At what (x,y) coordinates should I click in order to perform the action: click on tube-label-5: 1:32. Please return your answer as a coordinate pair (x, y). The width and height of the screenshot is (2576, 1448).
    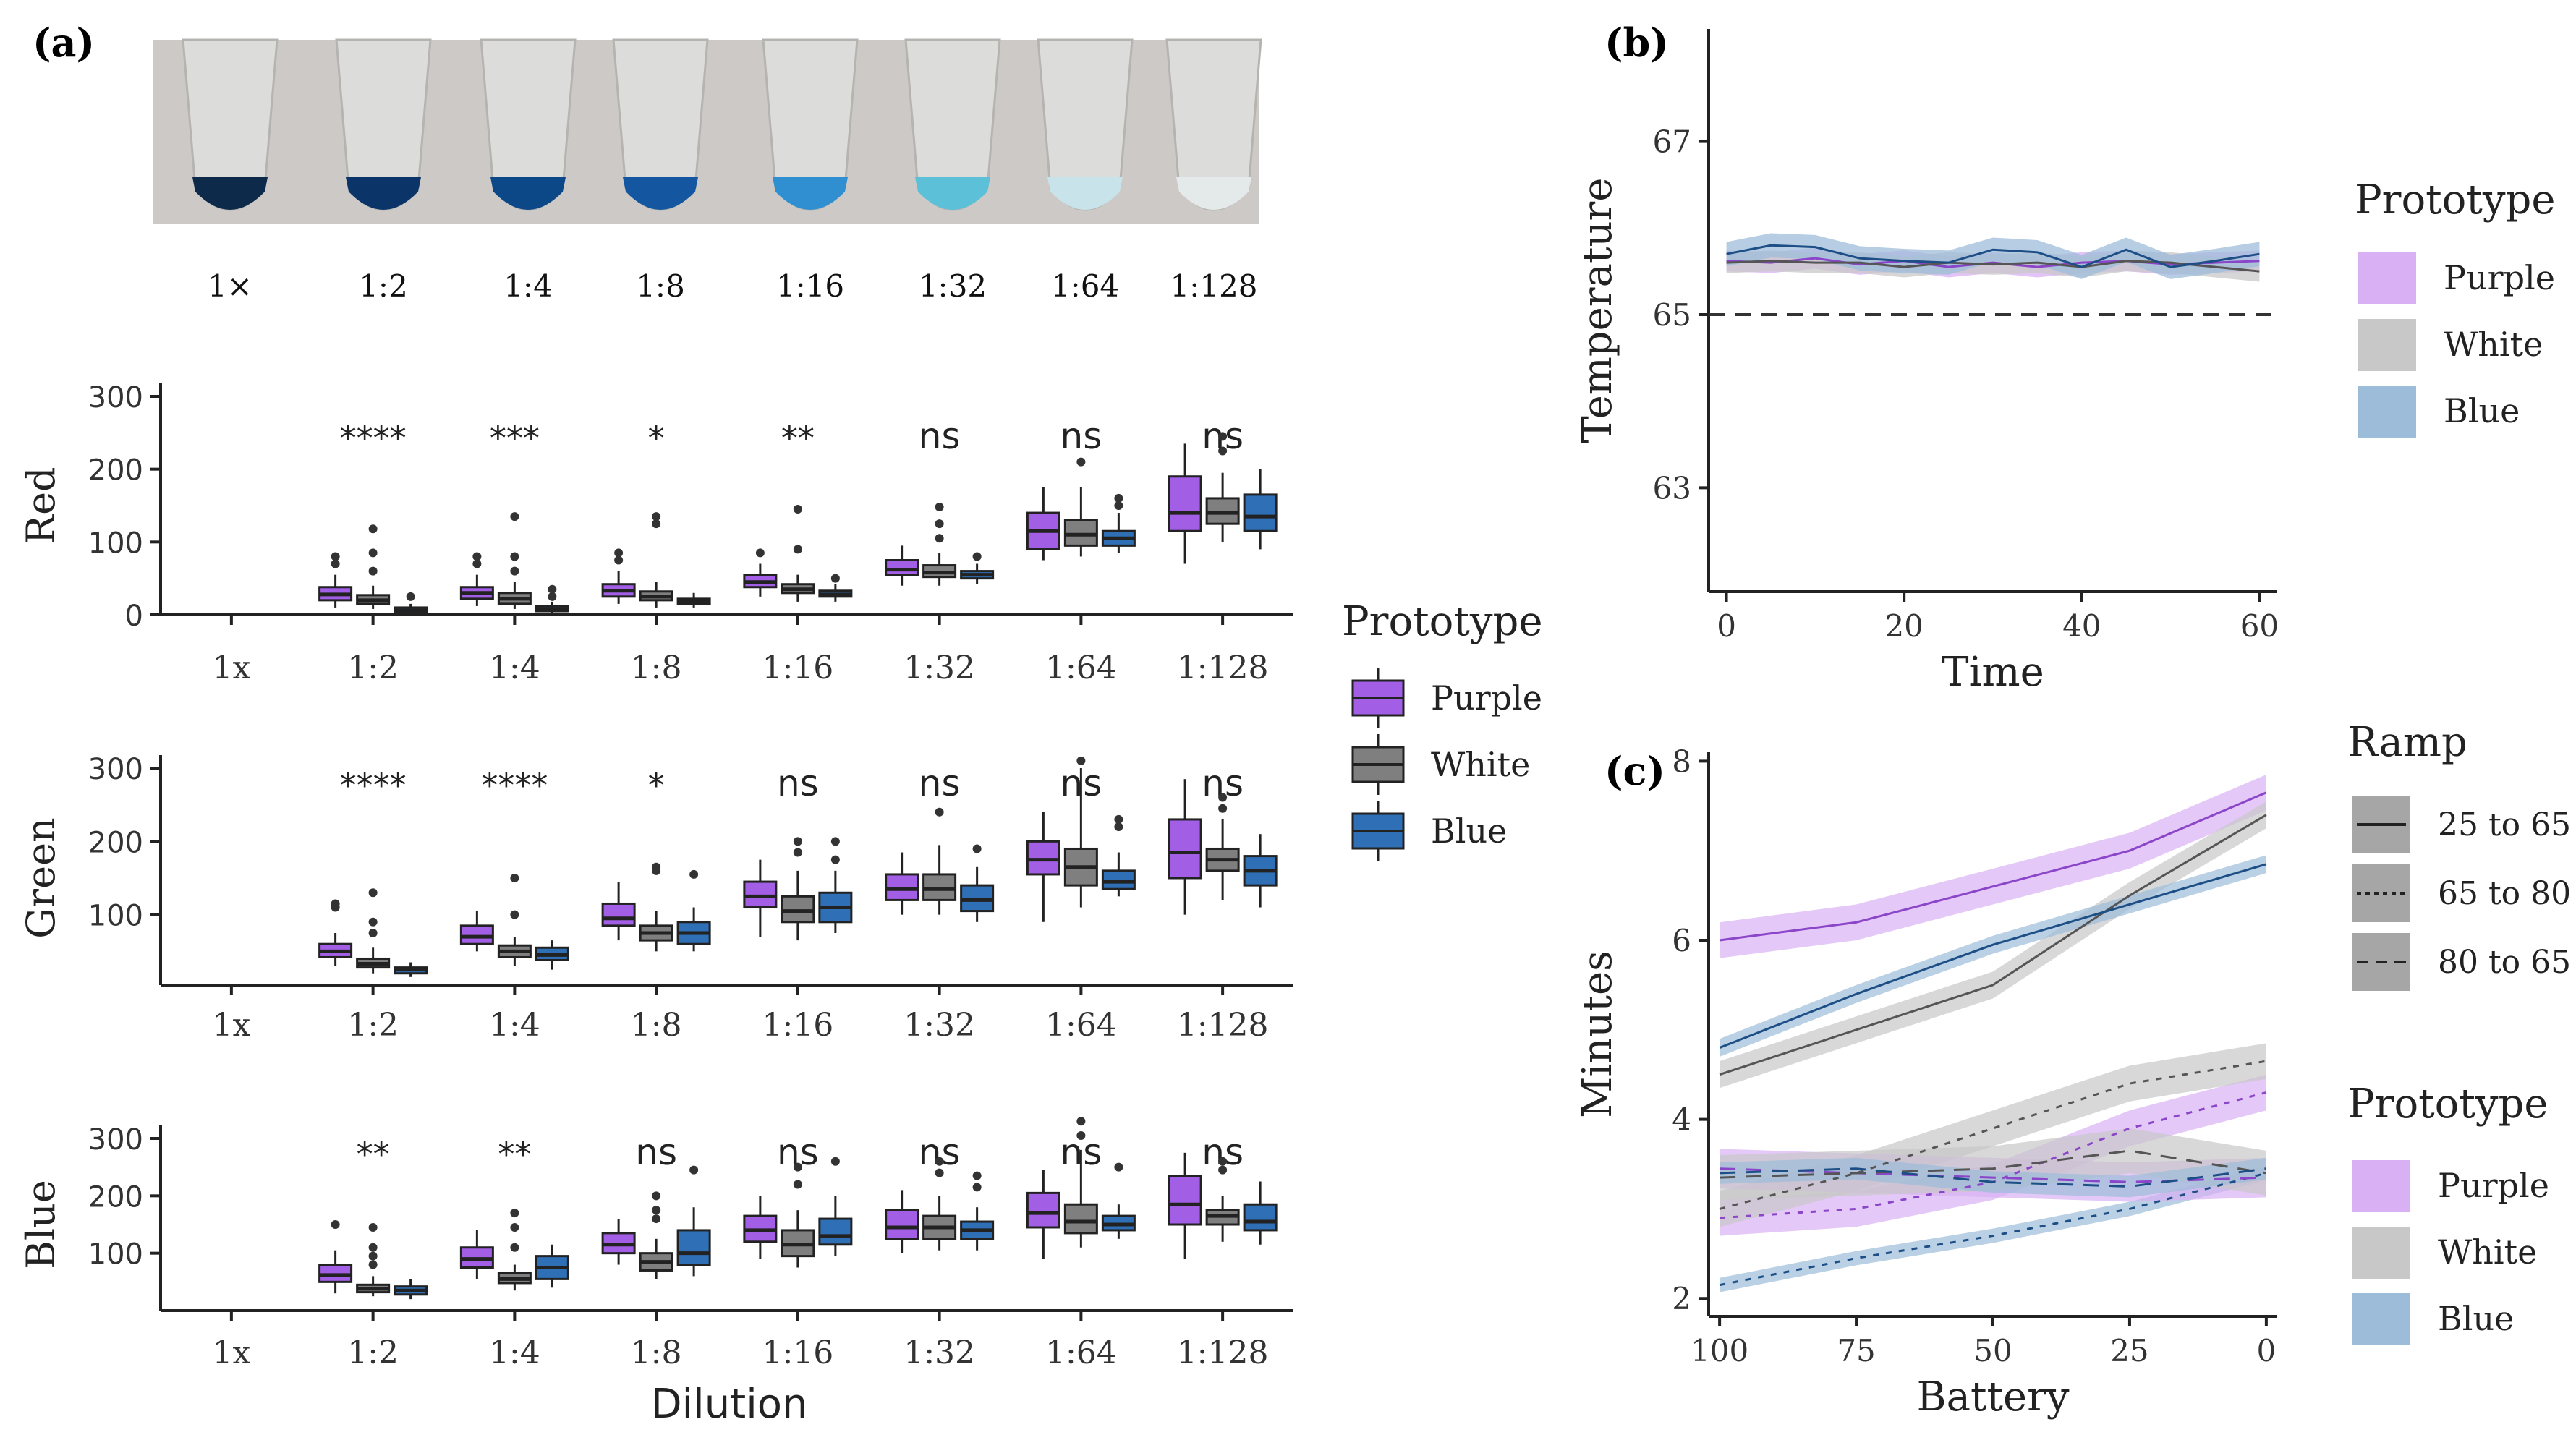
    Looking at the image, I should click on (953, 286).